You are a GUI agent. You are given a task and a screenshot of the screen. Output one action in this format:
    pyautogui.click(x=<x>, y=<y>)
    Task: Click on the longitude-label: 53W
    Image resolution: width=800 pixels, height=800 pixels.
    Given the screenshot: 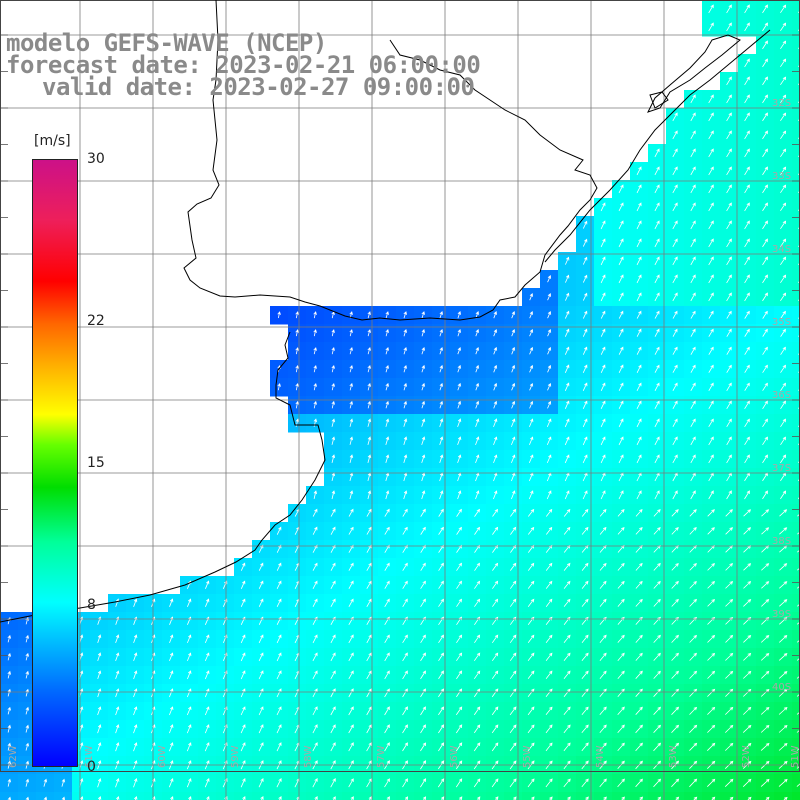 What is the action you would take?
    pyautogui.click(x=673, y=756)
    